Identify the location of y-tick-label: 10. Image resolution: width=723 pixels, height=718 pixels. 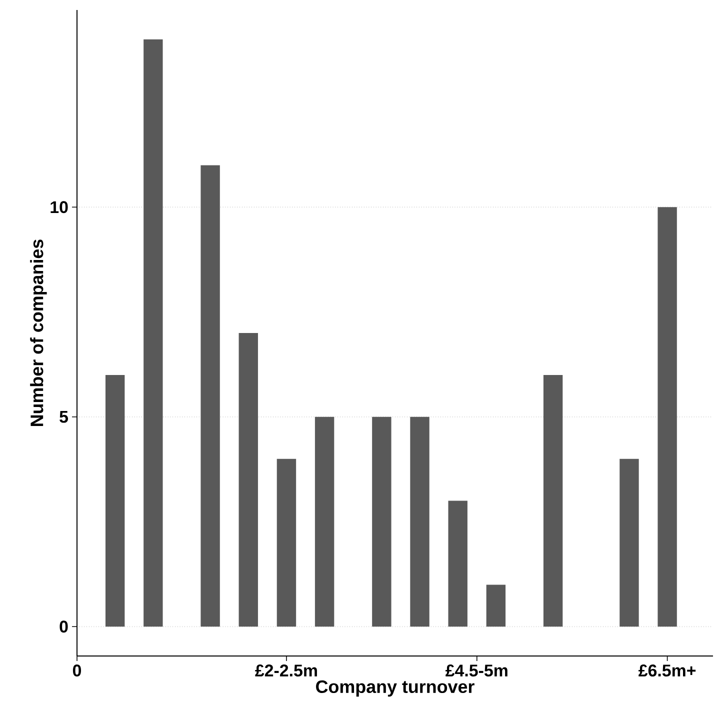
(59, 207).